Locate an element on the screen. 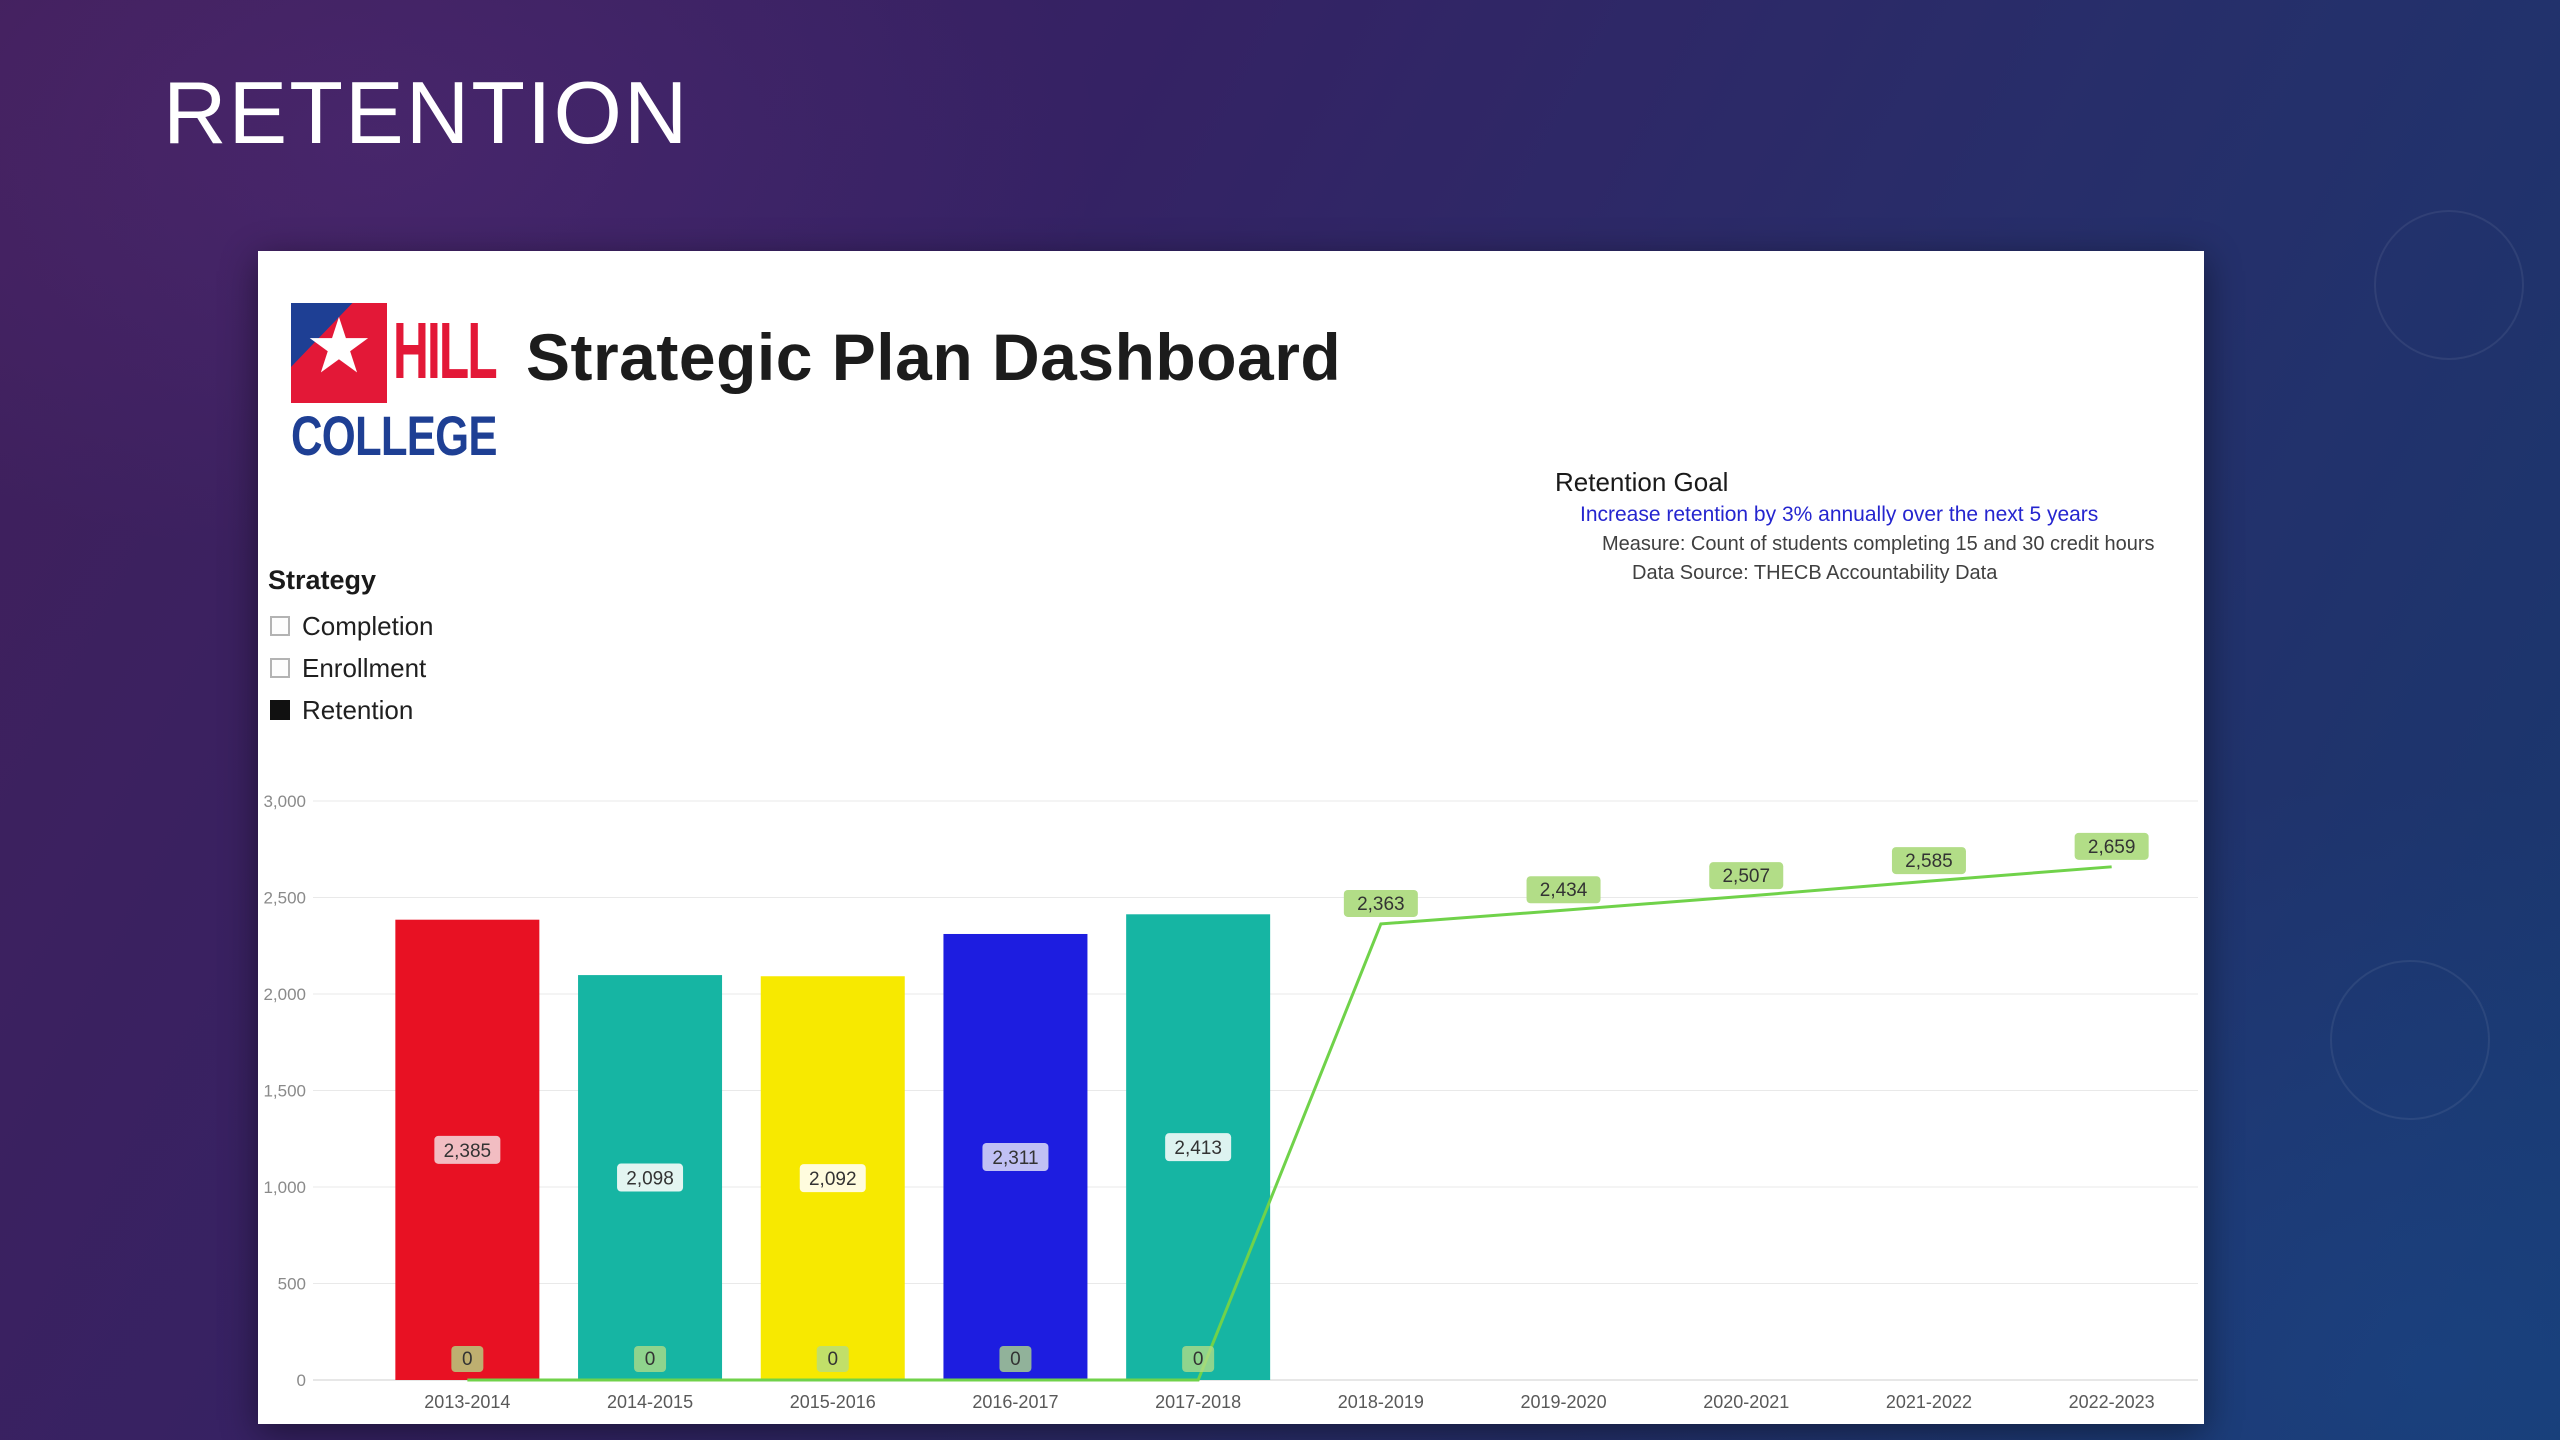 This screenshot has height=1440, width=2560. bar-label: 2,098 is located at coordinates (650, 1179).